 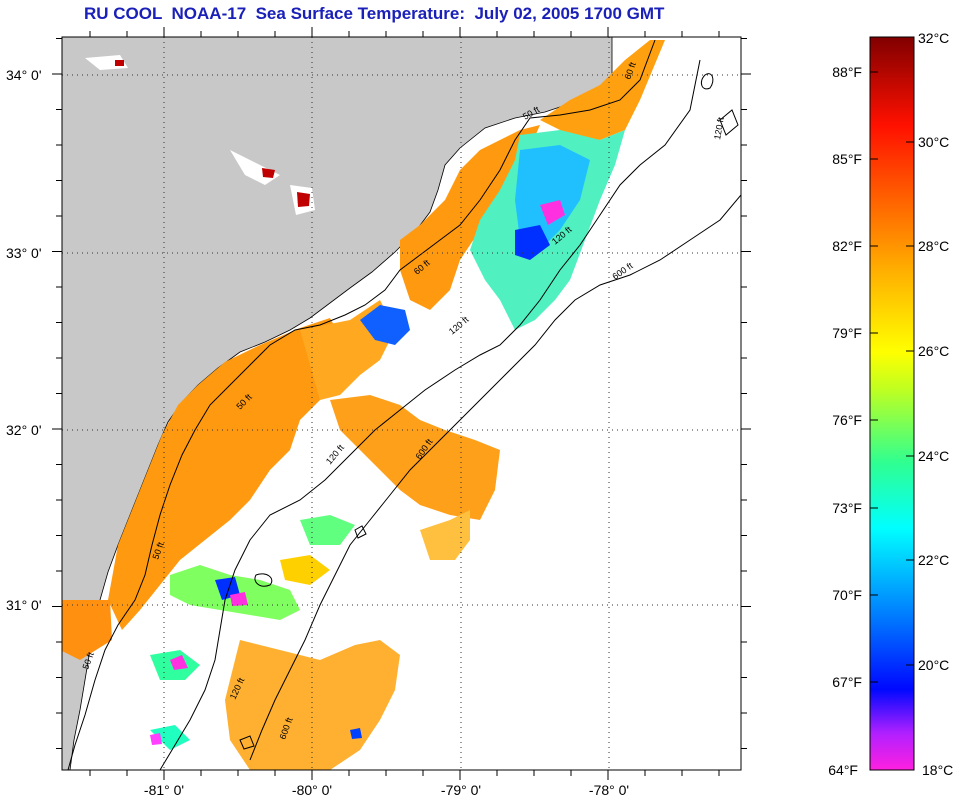 What do you see at coordinates (843, 770) in the screenshot?
I see `f-label: 64°F` at bounding box center [843, 770].